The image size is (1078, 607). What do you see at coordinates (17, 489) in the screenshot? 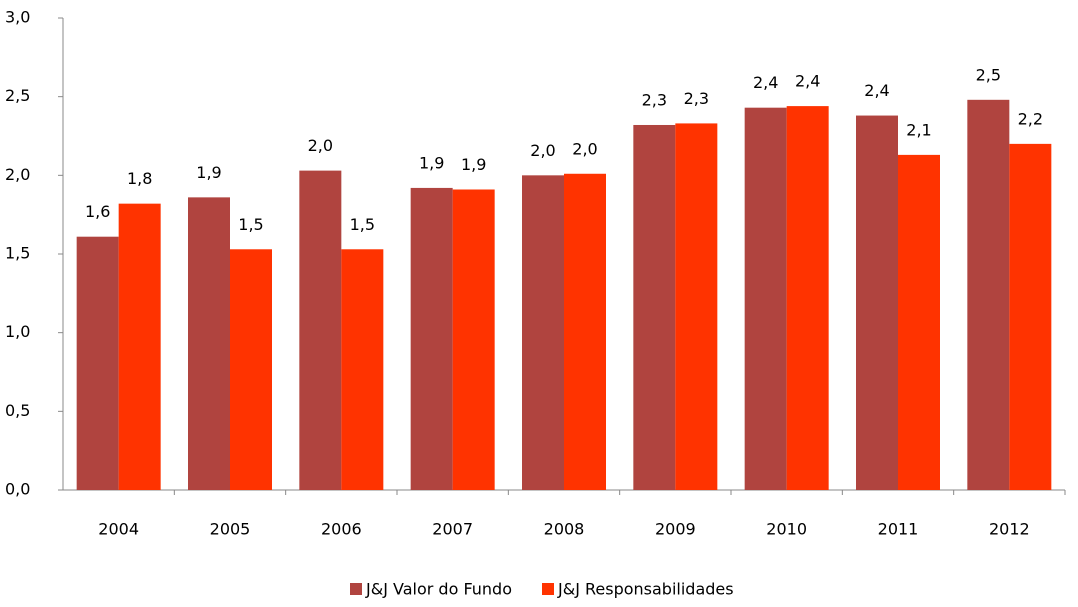
I see `y-tick-label: 0,0` at bounding box center [17, 489].